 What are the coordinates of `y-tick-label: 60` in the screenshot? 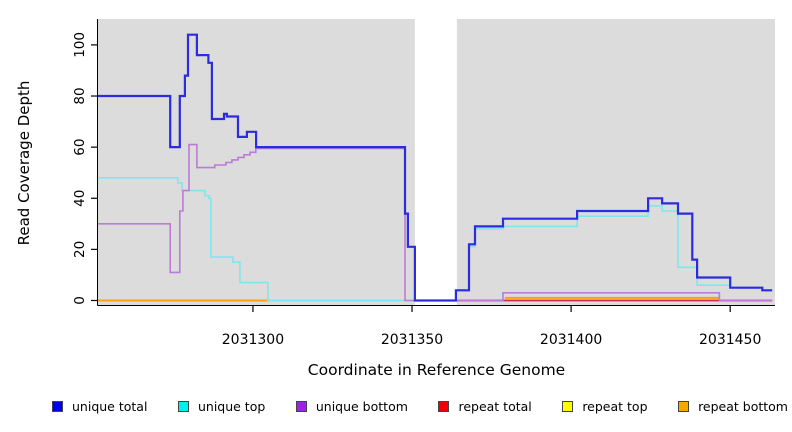 It's located at (80, 147).